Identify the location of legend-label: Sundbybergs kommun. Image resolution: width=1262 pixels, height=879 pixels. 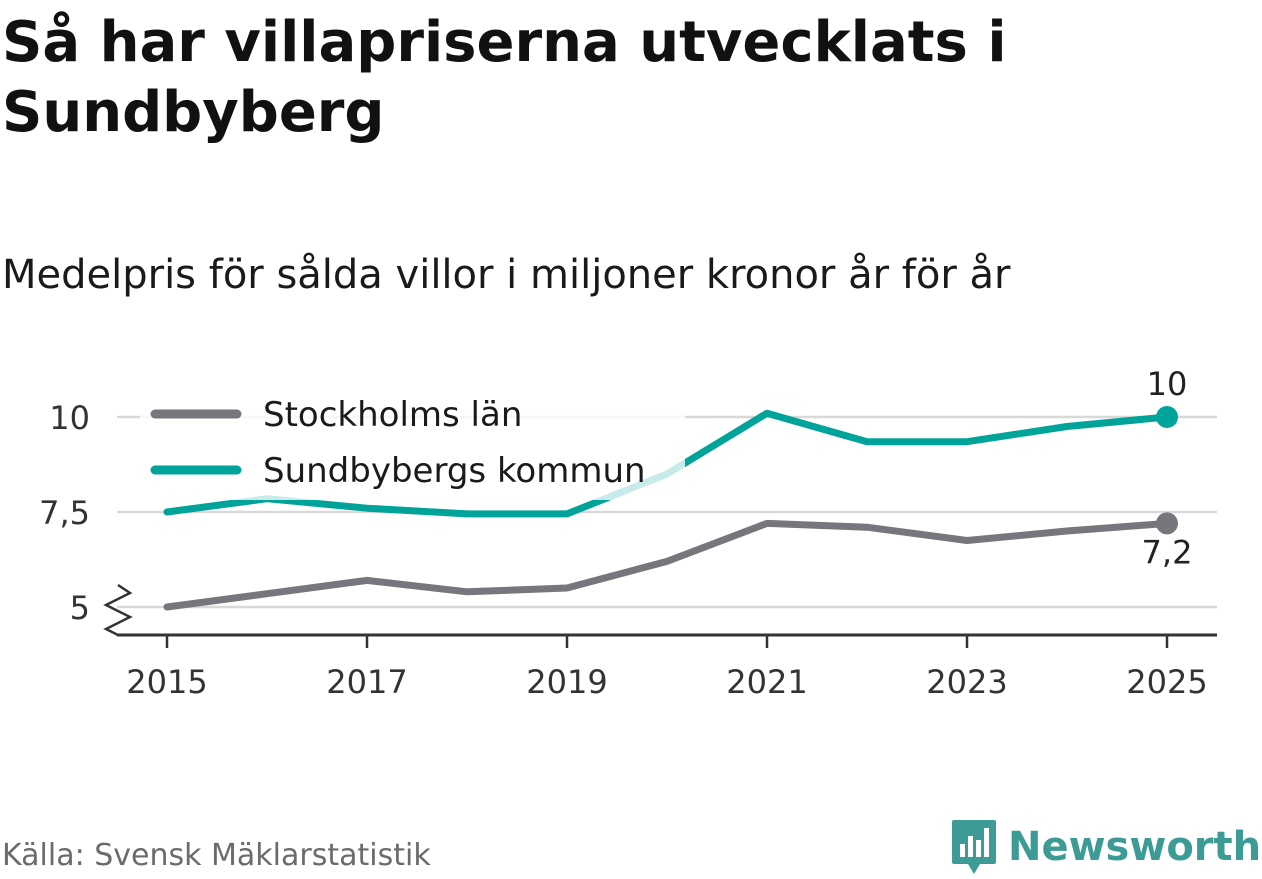
(454, 471).